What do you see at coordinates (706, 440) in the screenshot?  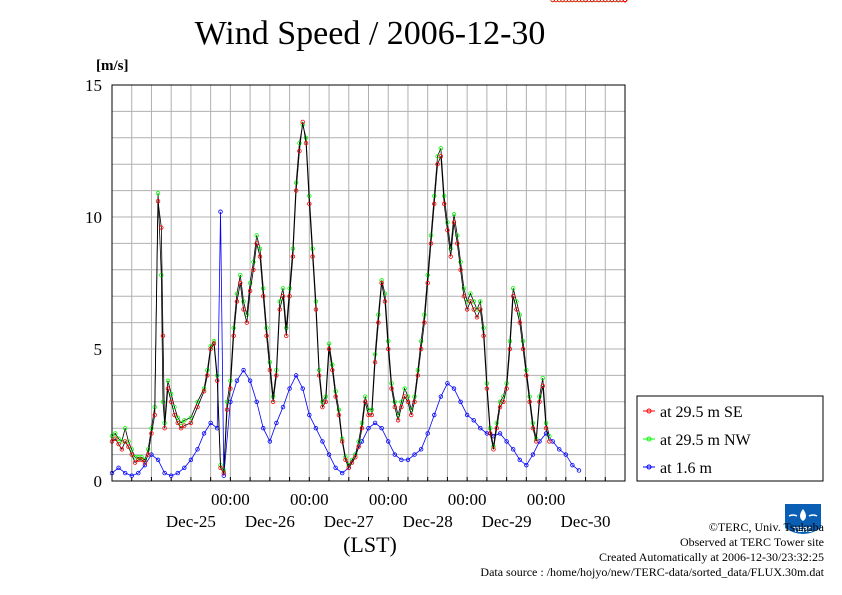 I see `legend-label: at 29.5 m NW` at bounding box center [706, 440].